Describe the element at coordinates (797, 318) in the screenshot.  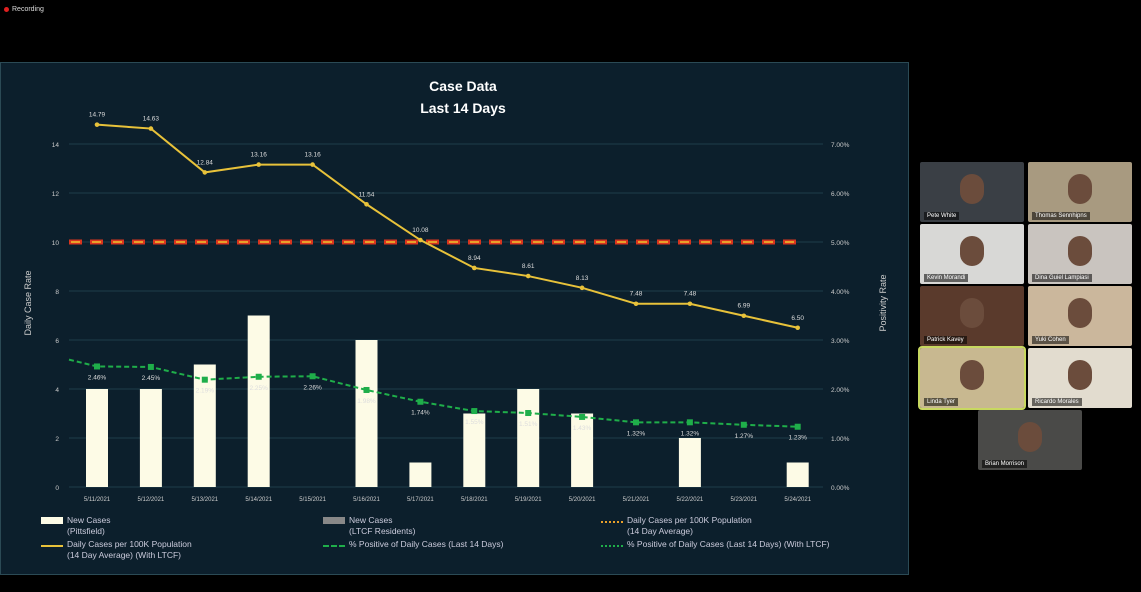
I see `data-label: 6.50` at that location.